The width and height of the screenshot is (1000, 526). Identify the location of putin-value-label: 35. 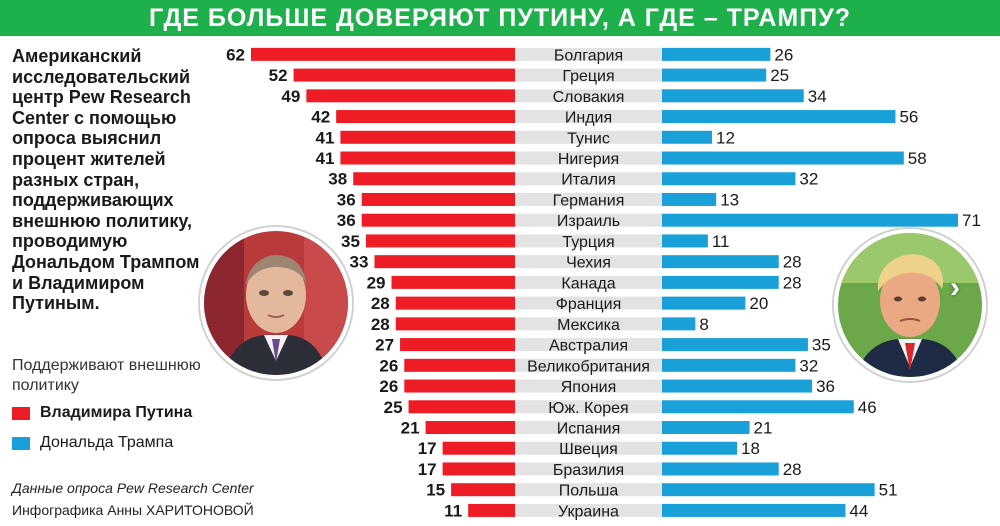
(350, 241).